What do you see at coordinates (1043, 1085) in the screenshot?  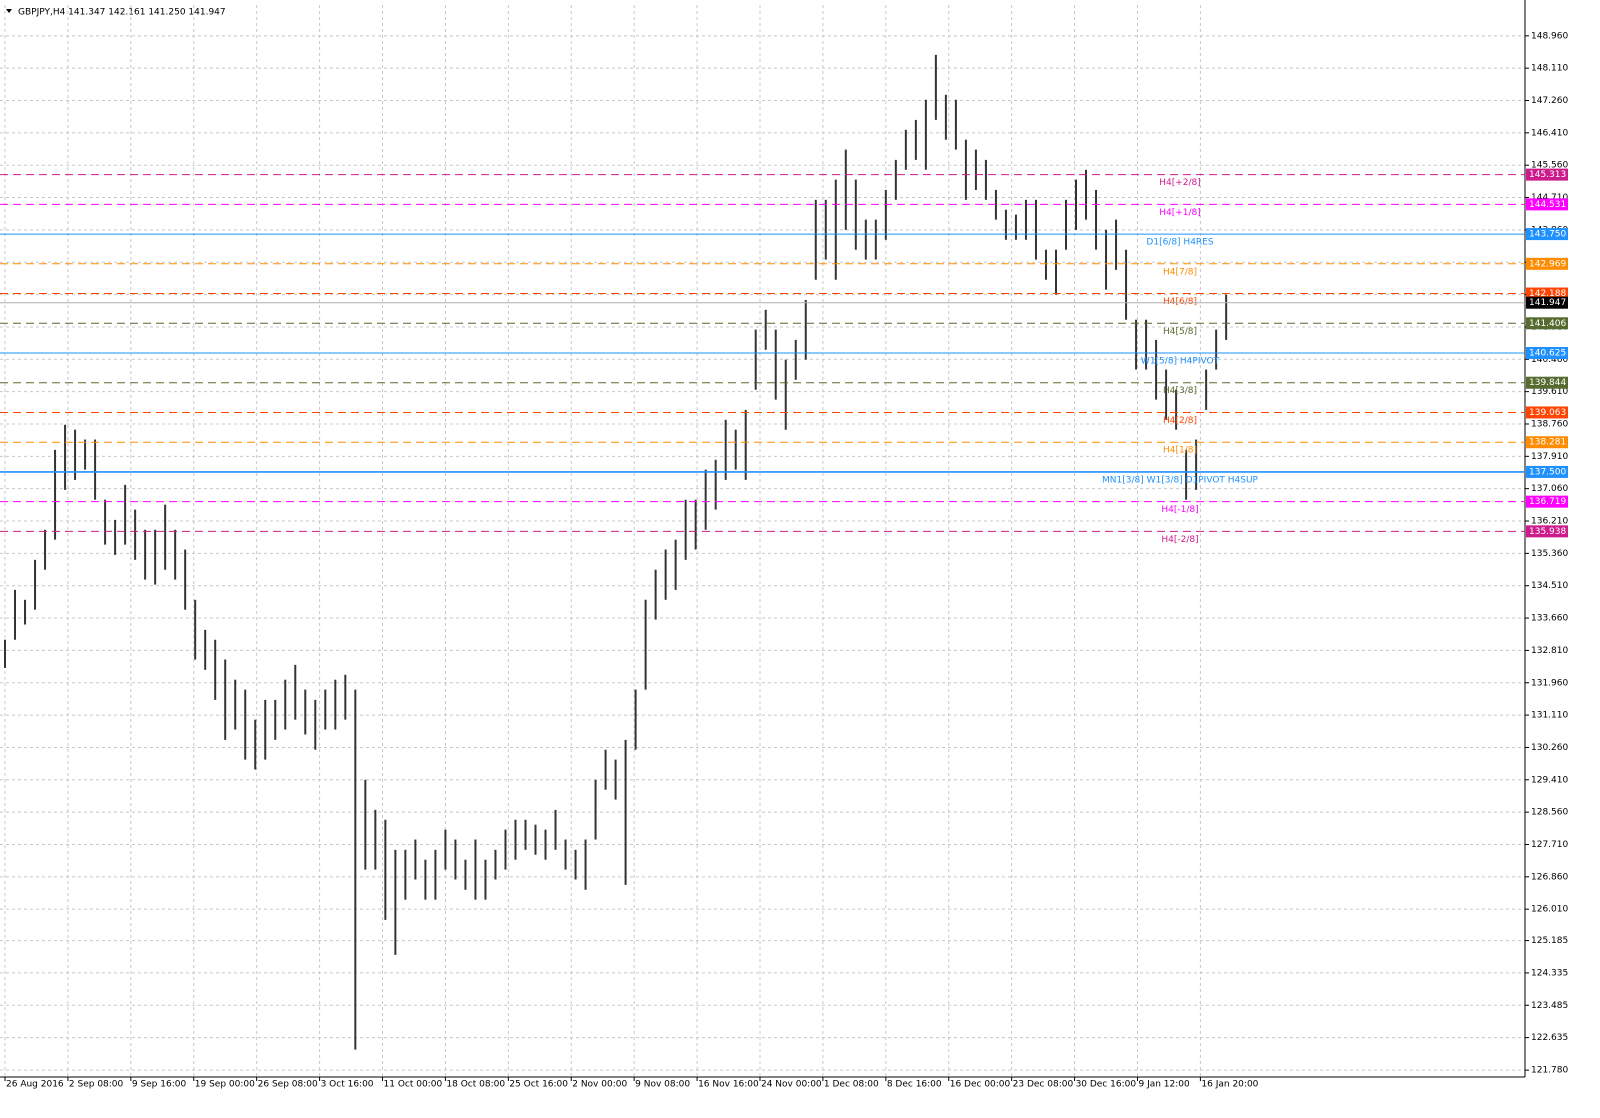 I see `x-tick-label: 23 Dec 08:00` at bounding box center [1043, 1085].